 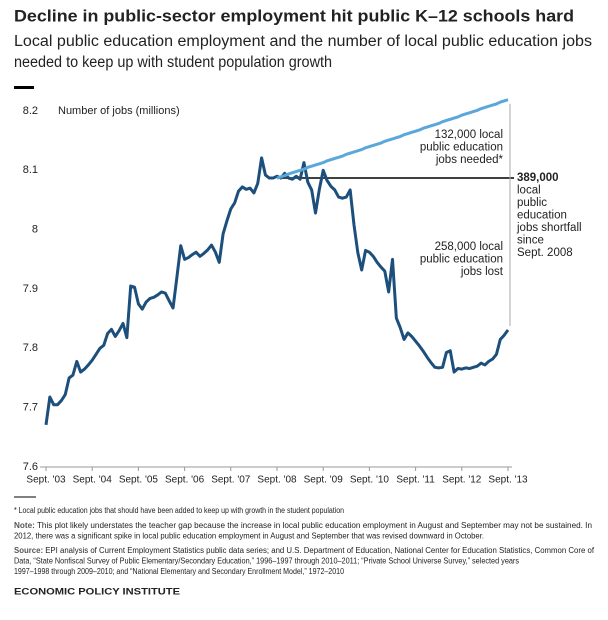 What do you see at coordinates (392, 139) in the screenshot?
I see `data-line` at bounding box center [392, 139].